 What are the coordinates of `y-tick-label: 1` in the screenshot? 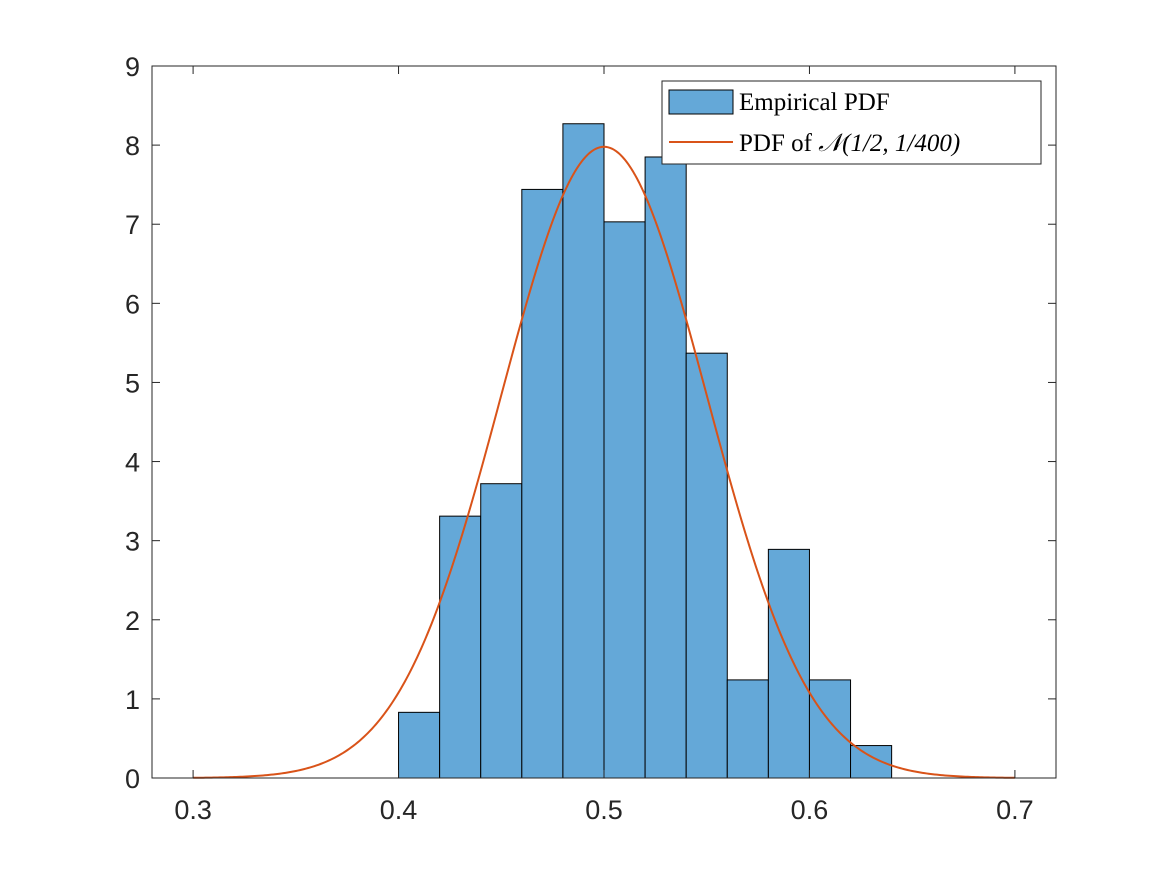 It's located at (132, 700).